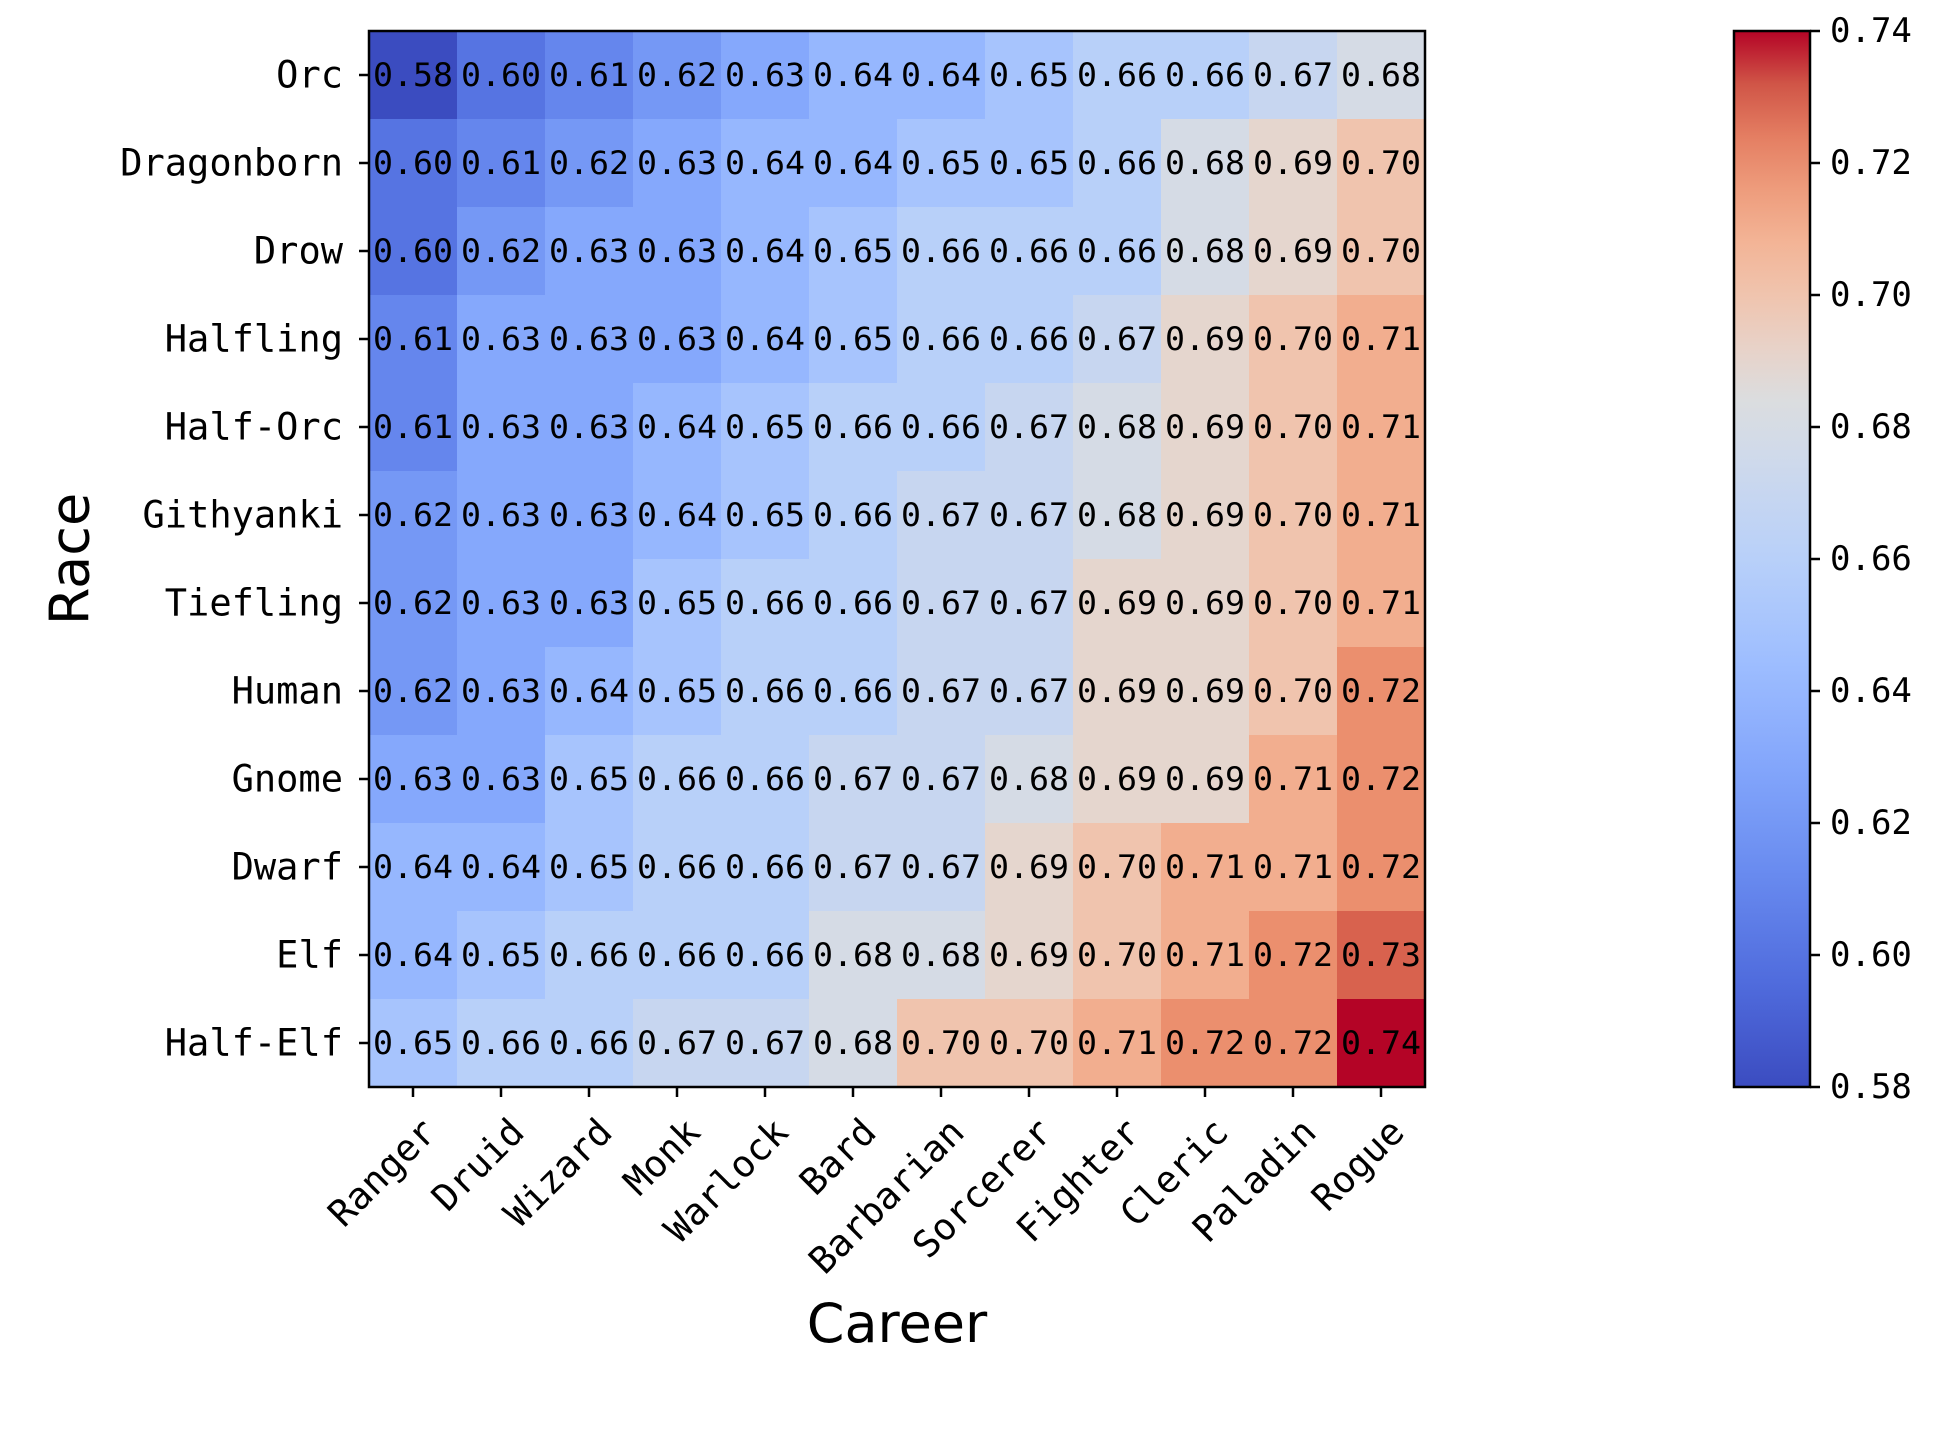 Image resolution: width=1948 pixels, height=1444 pixels. Describe the element at coordinates (70, 559) in the screenshot. I see `y-axis-title: Race` at that location.